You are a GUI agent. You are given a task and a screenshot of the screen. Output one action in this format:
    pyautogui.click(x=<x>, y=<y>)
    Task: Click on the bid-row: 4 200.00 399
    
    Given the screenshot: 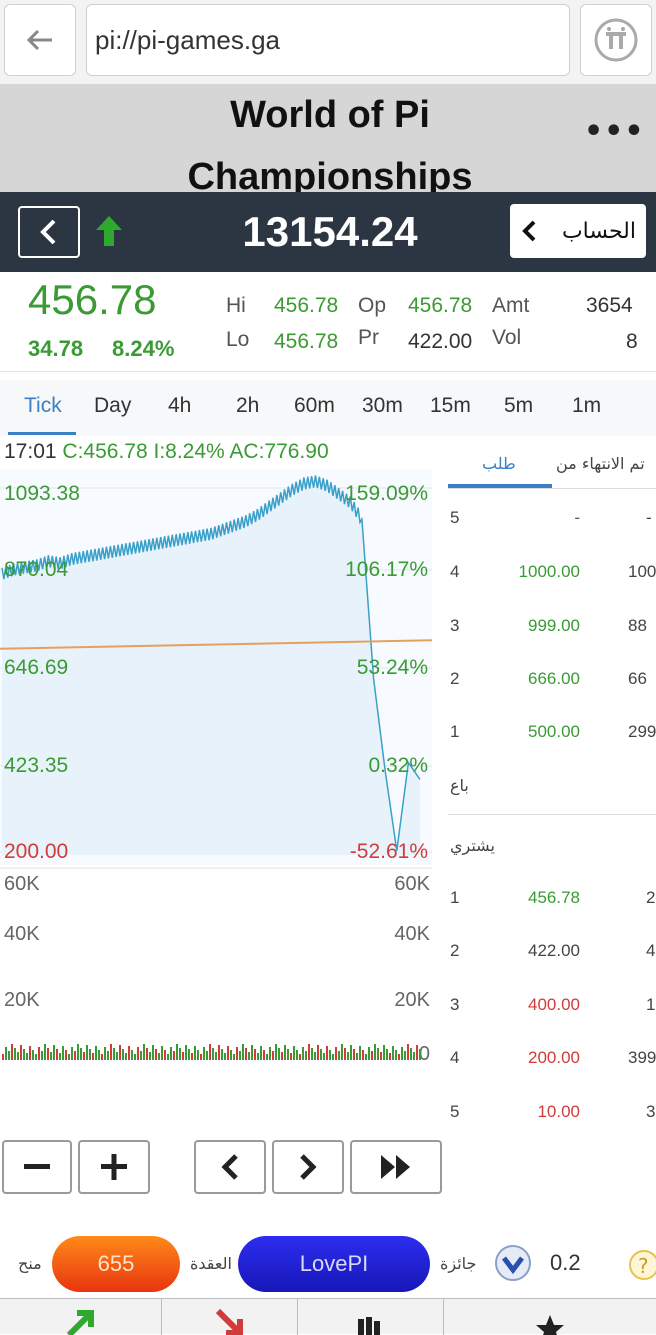 What is the action you would take?
    pyautogui.click(x=548, y=1059)
    